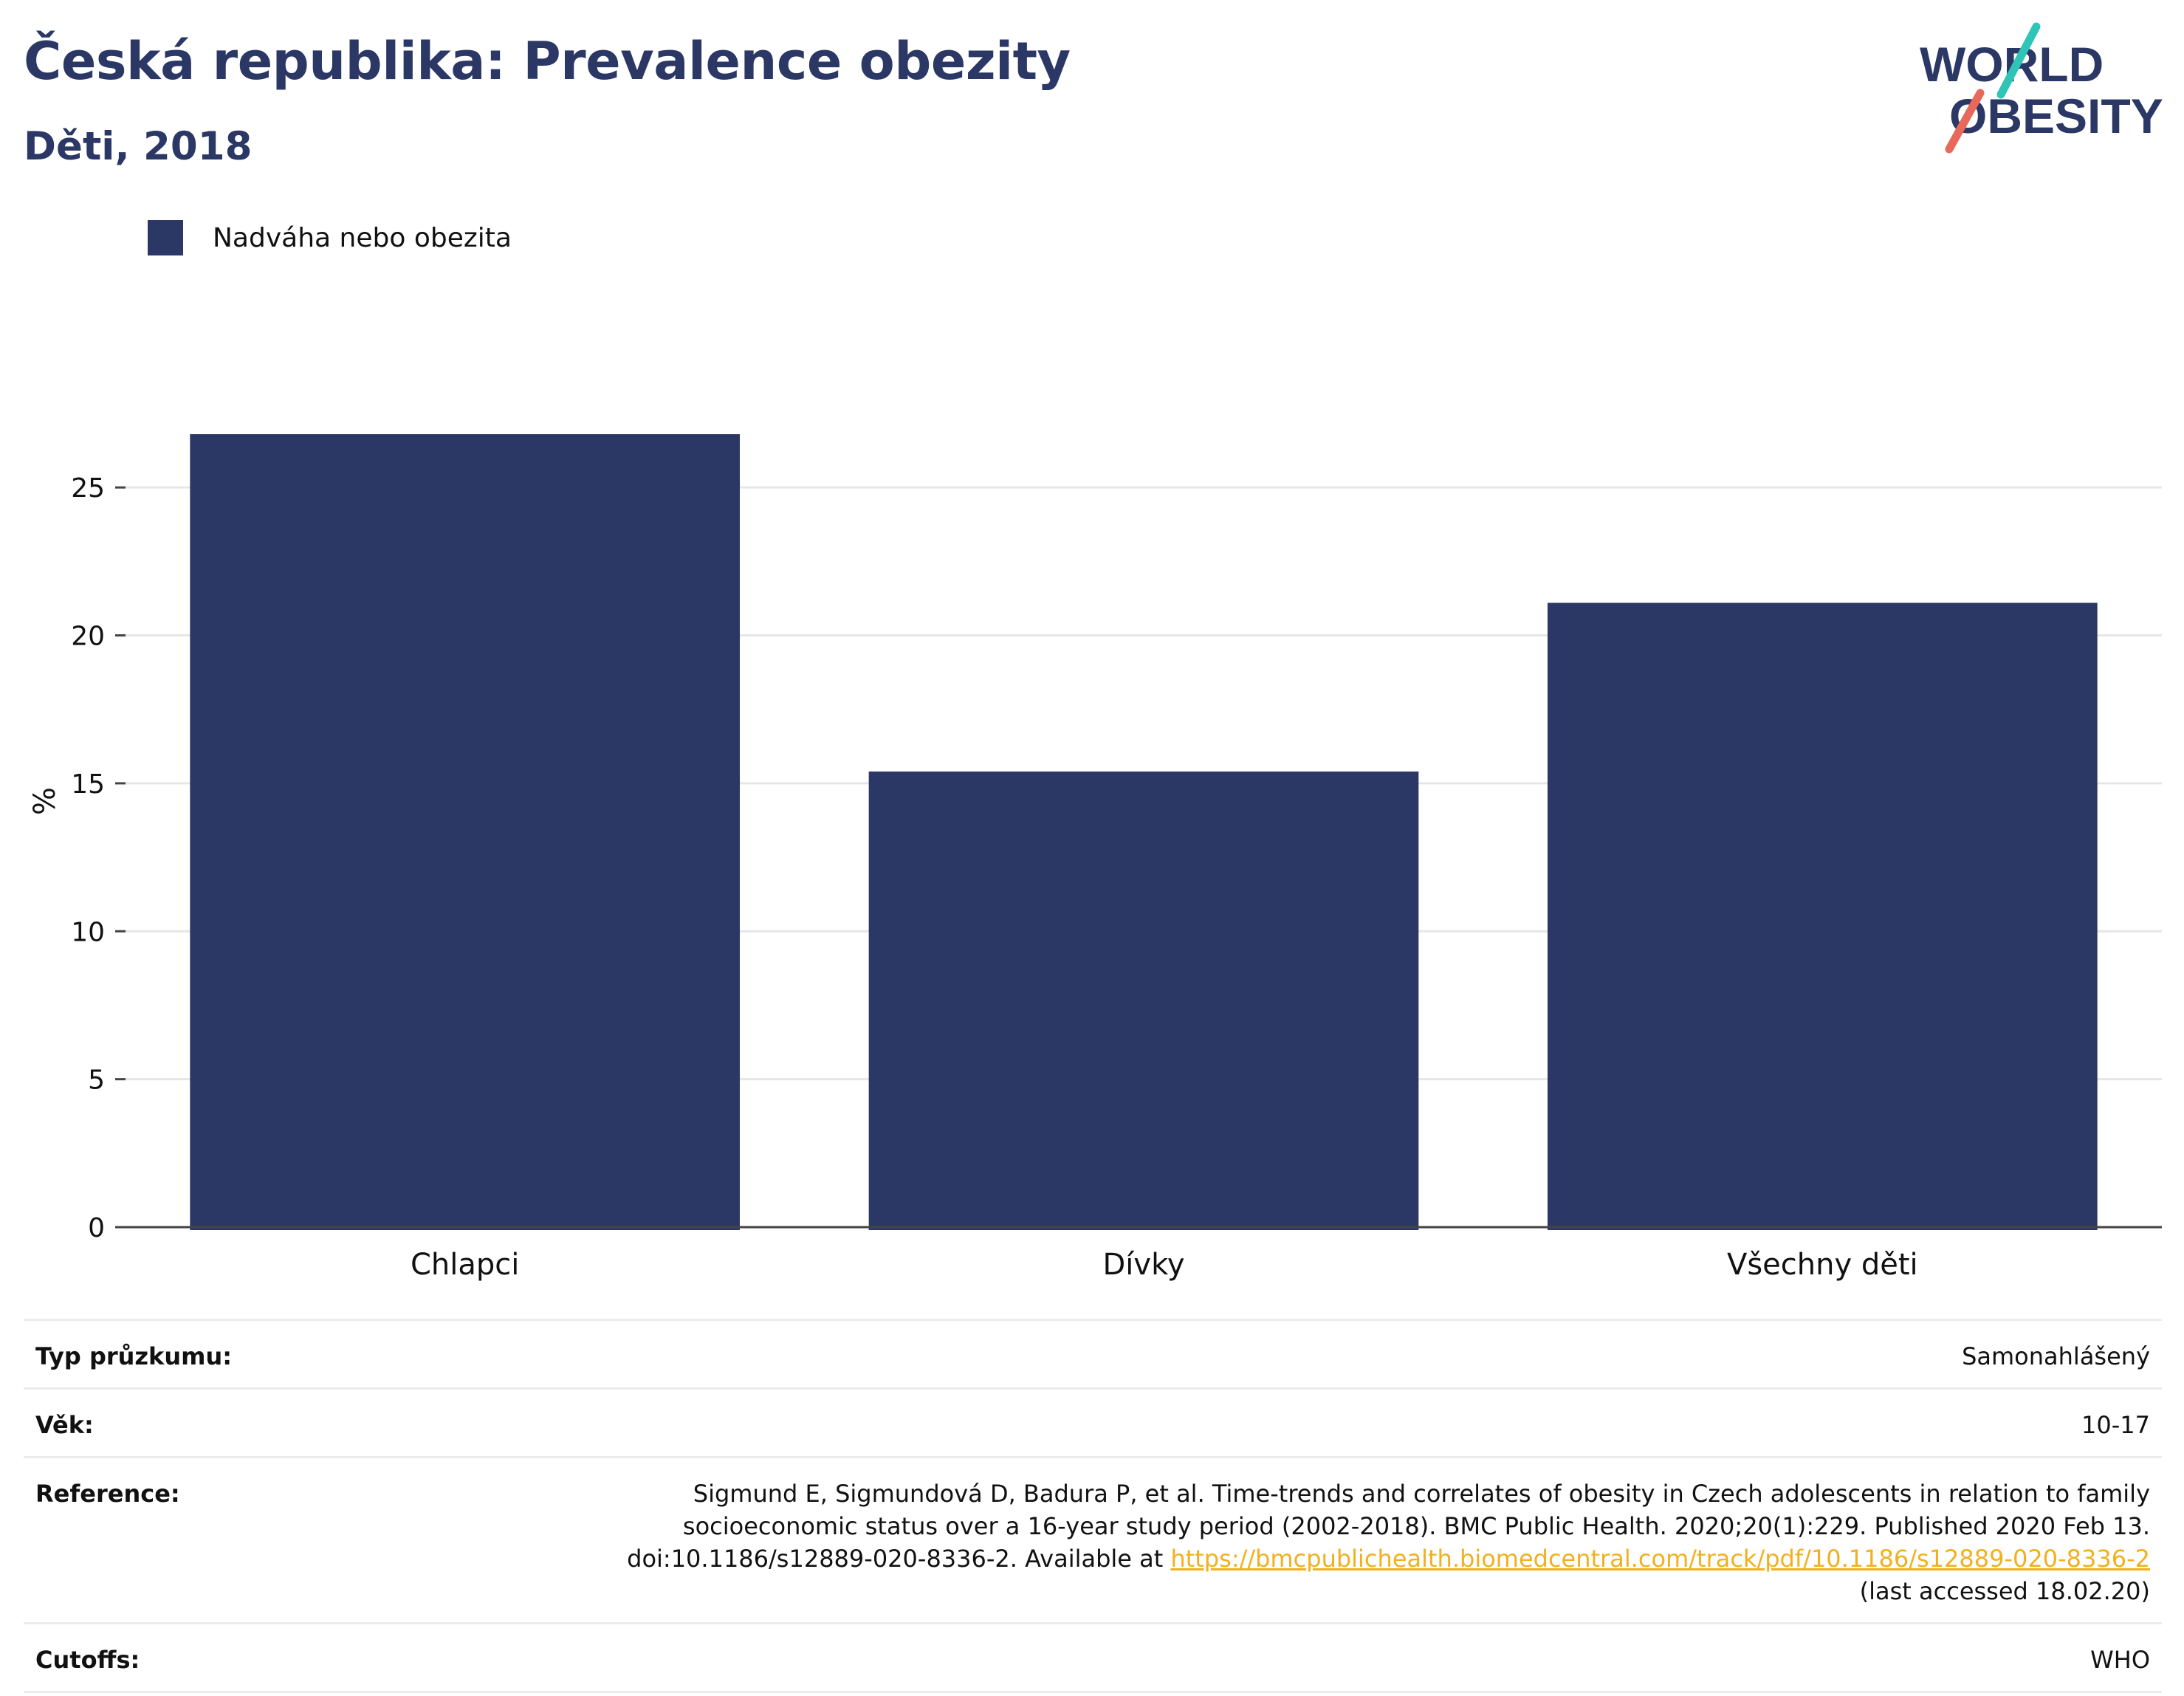  Describe the element at coordinates (2056, 116) in the screenshot. I see `logo-line2: OBESITY` at that location.